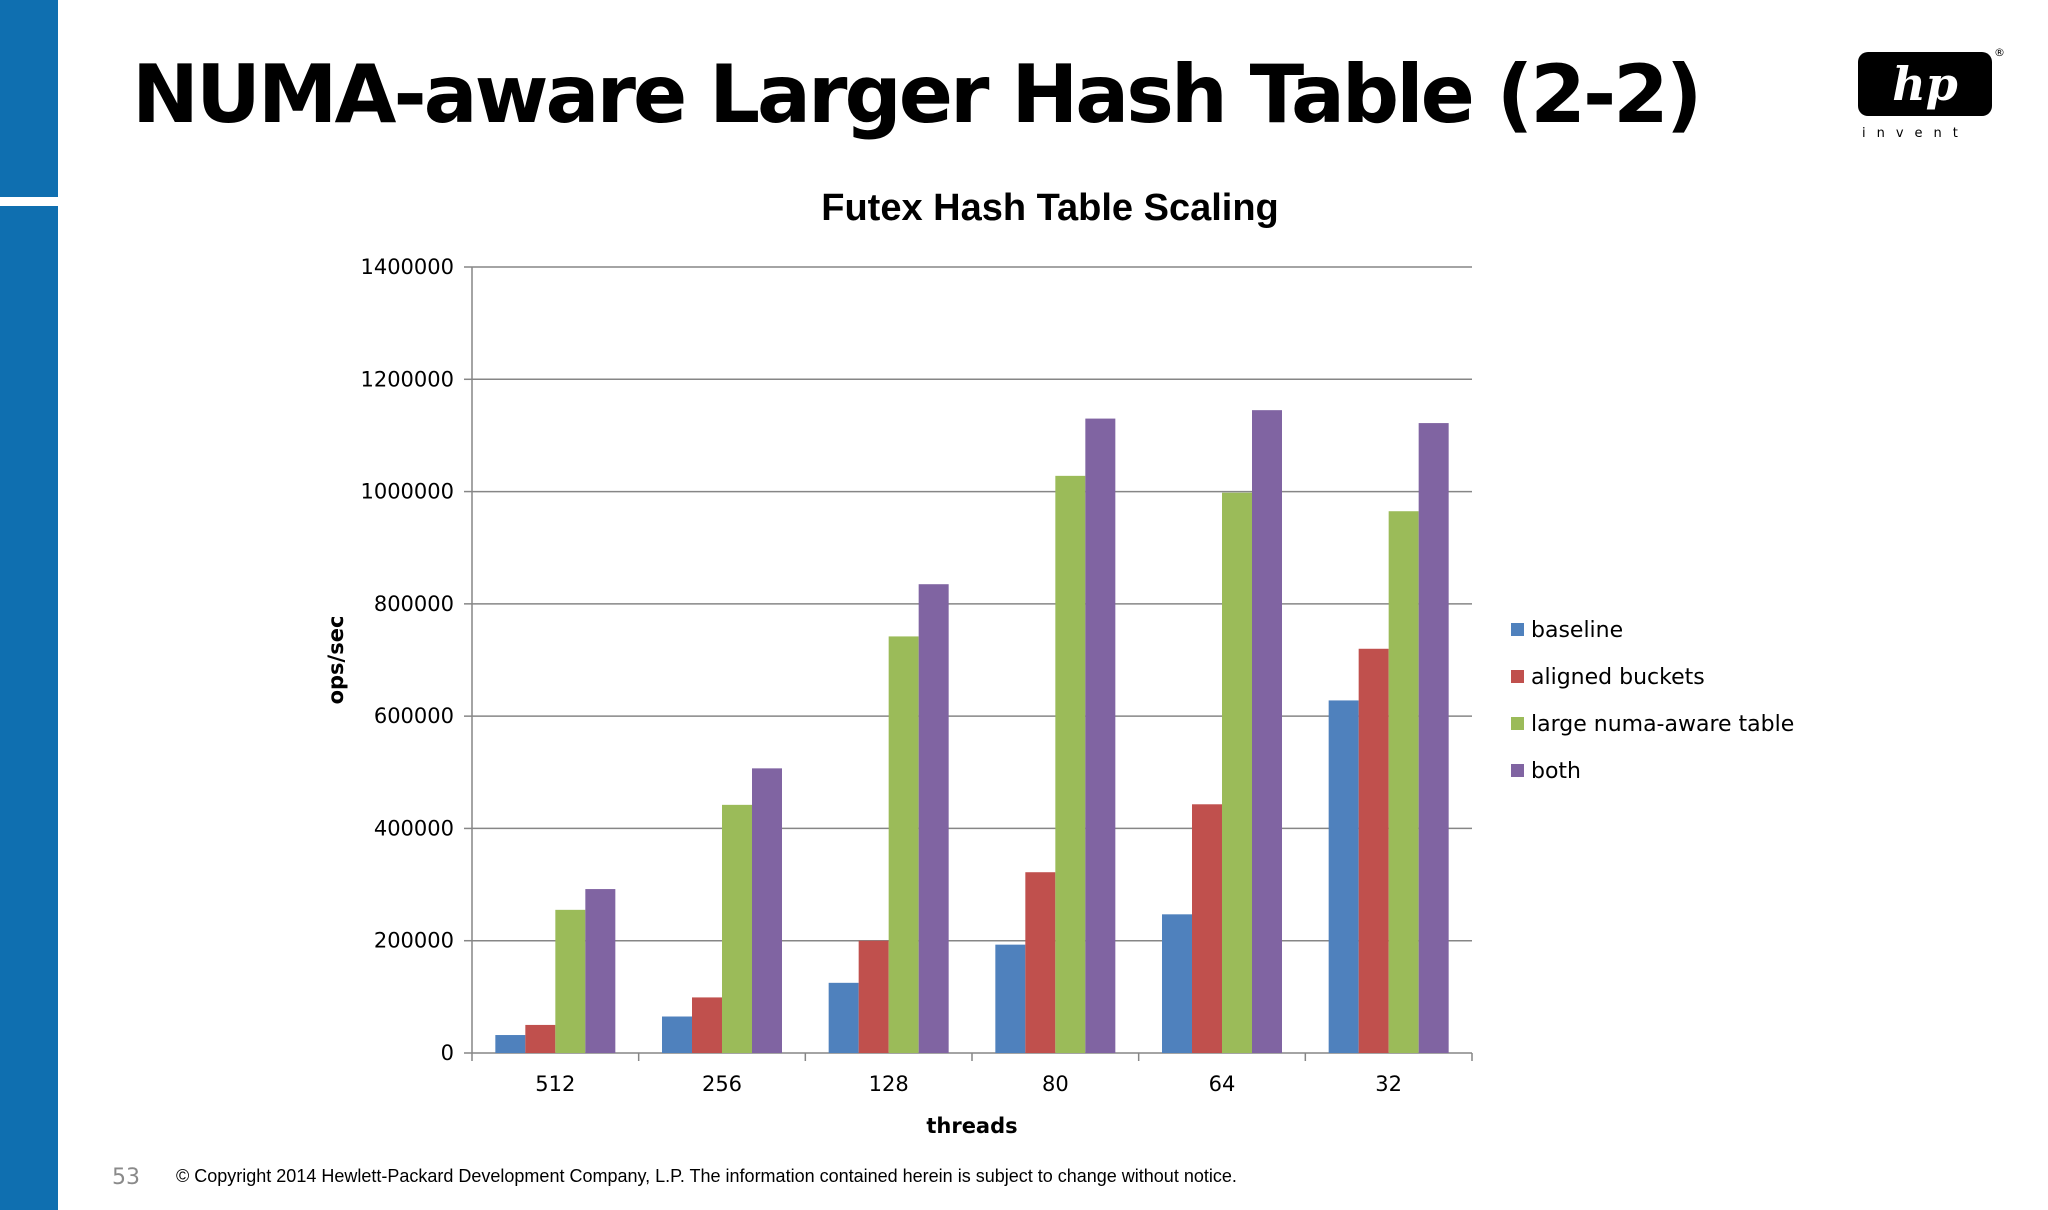 The width and height of the screenshot is (2048, 1210). Describe the element at coordinates (29, 708) in the screenshot. I see `side-bar-bottom` at that location.